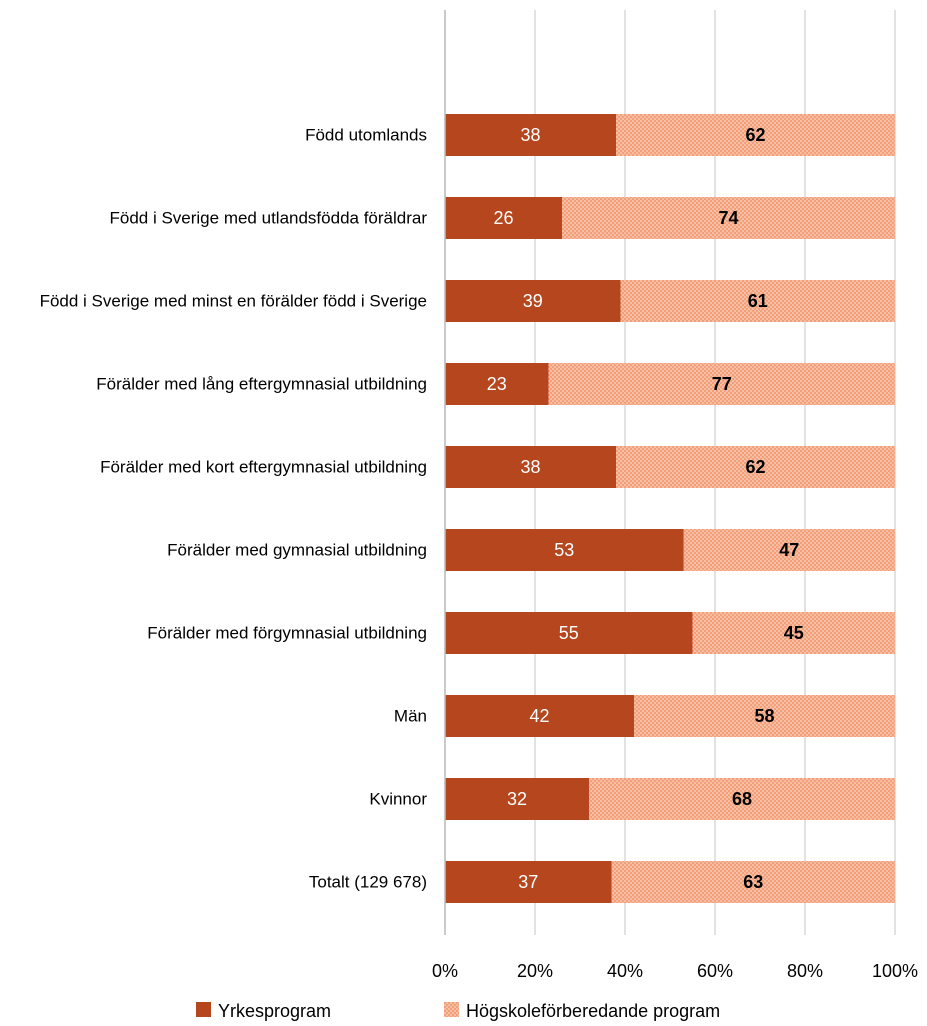  I want to click on x-tick-label: 80%, so click(805, 971).